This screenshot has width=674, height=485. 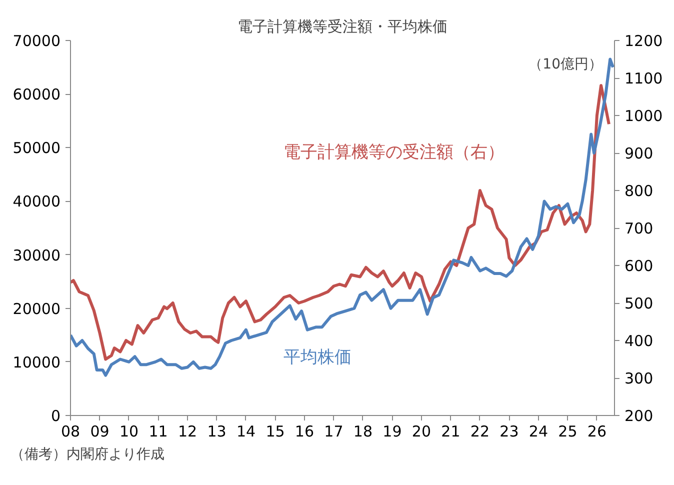 What do you see at coordinates (538, 431) in the screenshot?
I see `x-tick-label: 24` at bounding box center [538, 431].